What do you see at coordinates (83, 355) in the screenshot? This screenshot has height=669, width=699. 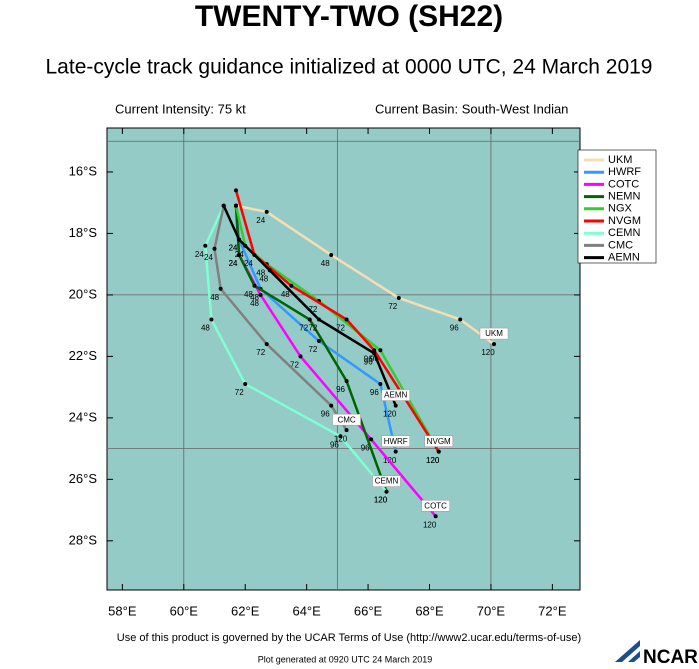 I see `y-tick-label: 22°S` at bounding box center [83, 355].